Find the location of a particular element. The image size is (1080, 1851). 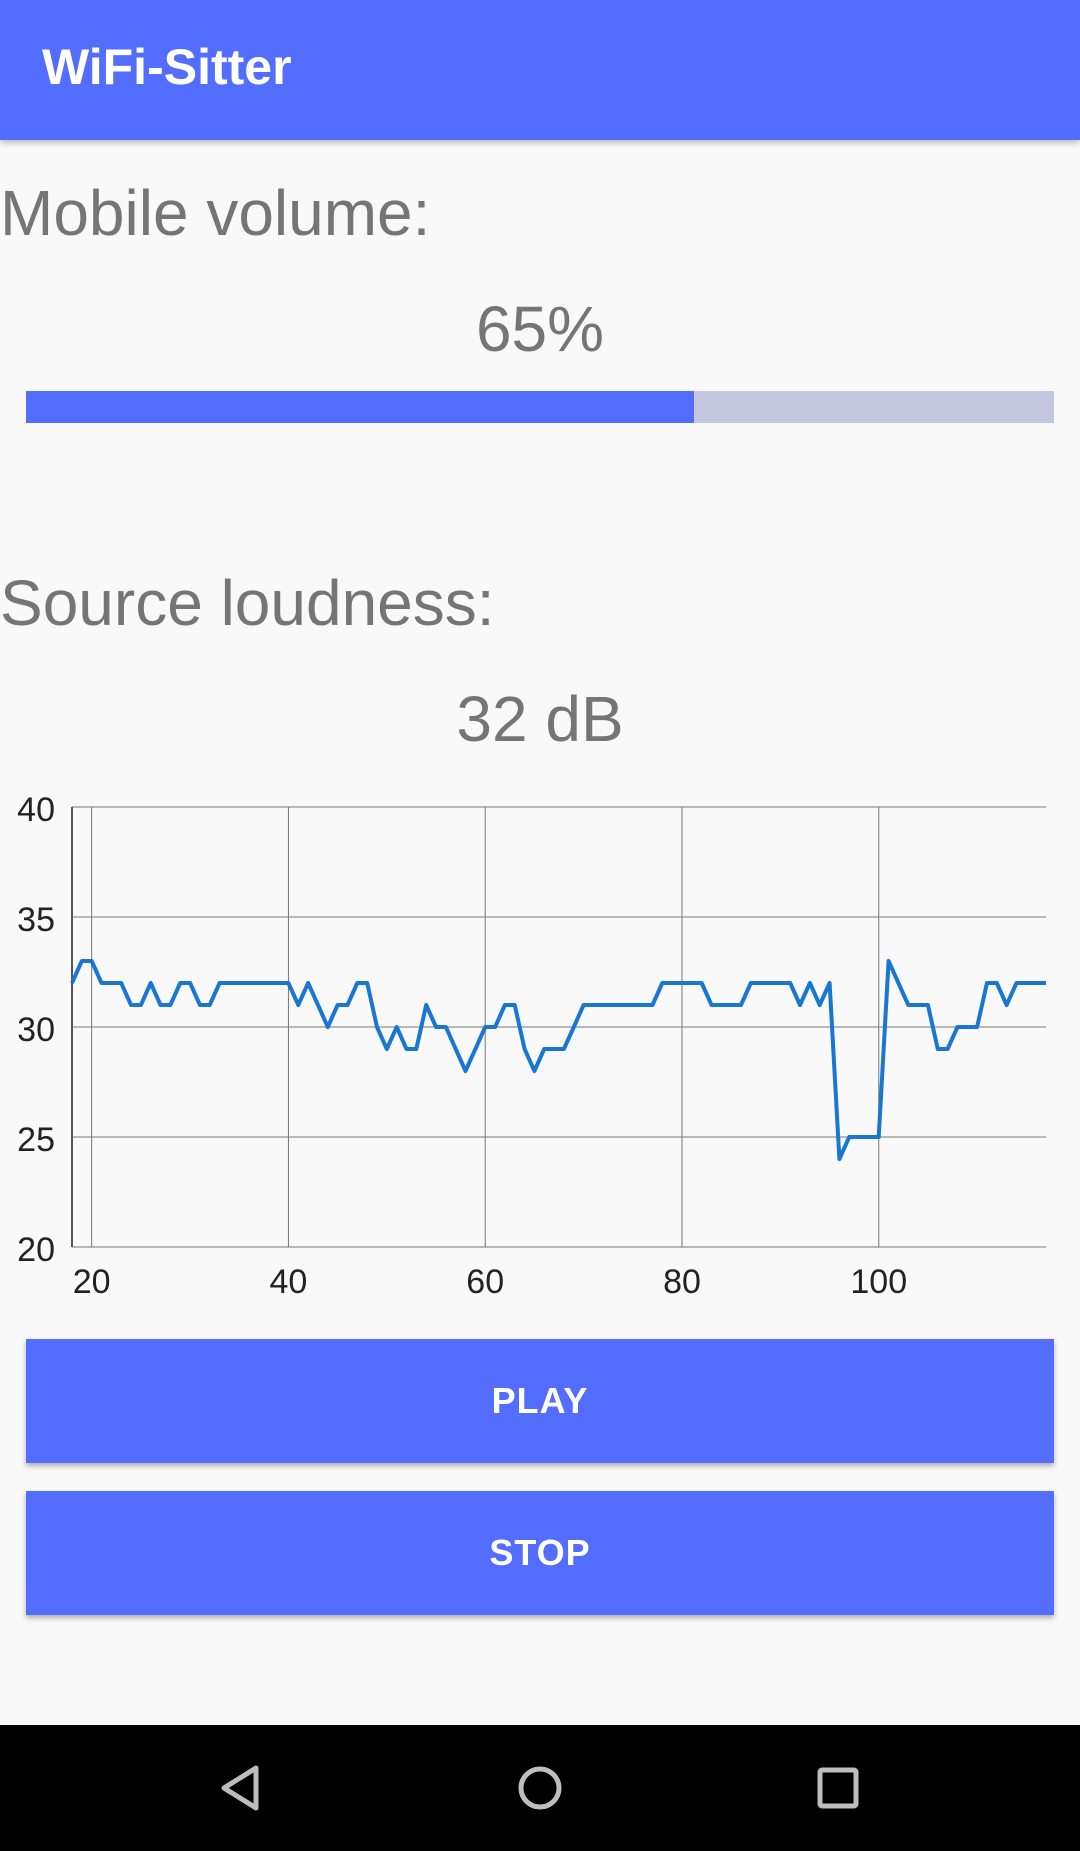

x-tick-label: 100 is located at coordinates (878, 1282).